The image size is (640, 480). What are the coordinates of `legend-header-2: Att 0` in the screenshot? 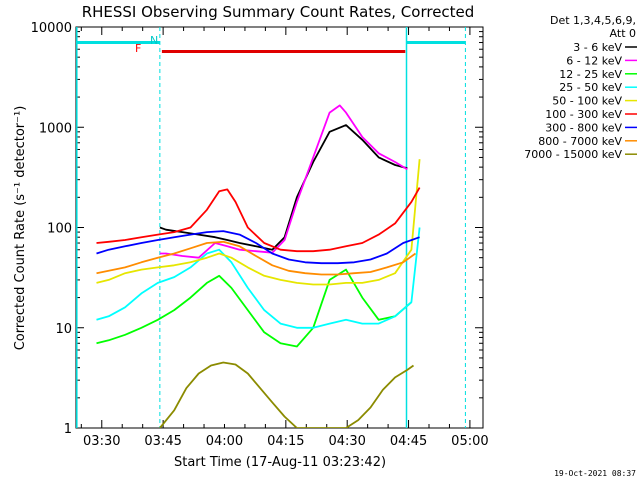 It's located at (623, 33).